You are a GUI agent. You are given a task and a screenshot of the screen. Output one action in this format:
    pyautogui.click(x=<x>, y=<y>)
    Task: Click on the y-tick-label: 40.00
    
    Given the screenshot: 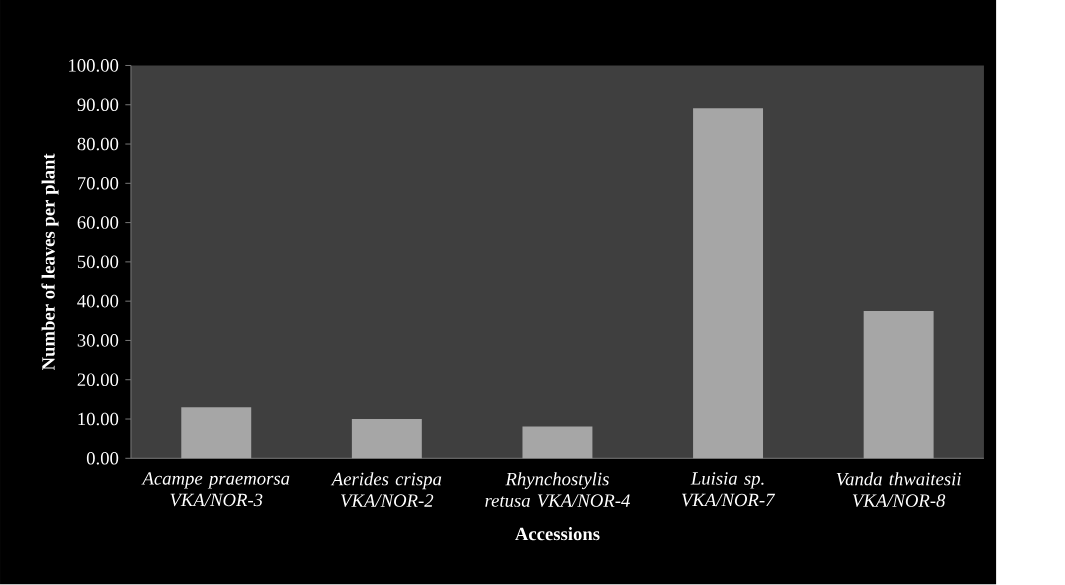 What is the action you would take?
    pyautogui.click(x=98, y=301)
    